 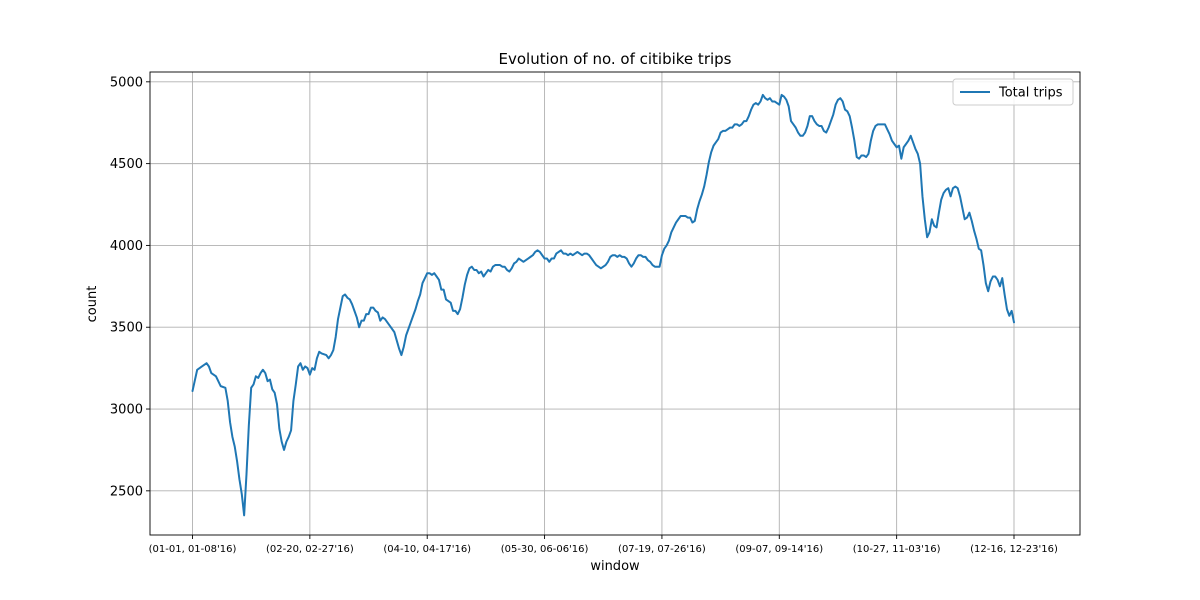 What do you see at coordinates (126, 82) in the screenshot?
I see `y-tick-label: 5000` at bounding box center [126, 82].